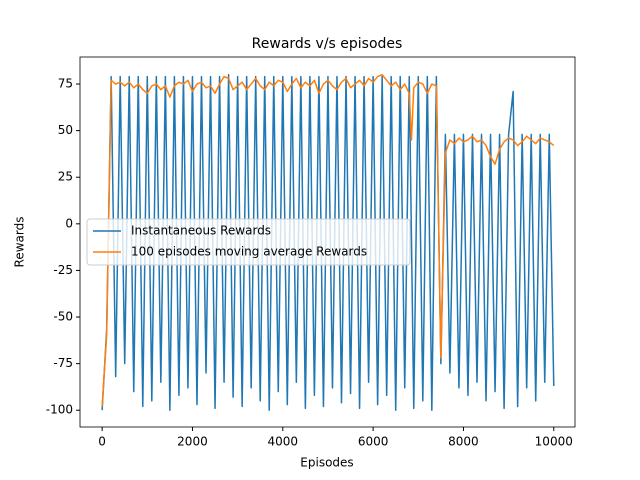 The width and height of the screenshot is (640, 480). Describe the element at coordinates (63, 363) in the screenshot. I see `y-tick-label: -75` at that location.